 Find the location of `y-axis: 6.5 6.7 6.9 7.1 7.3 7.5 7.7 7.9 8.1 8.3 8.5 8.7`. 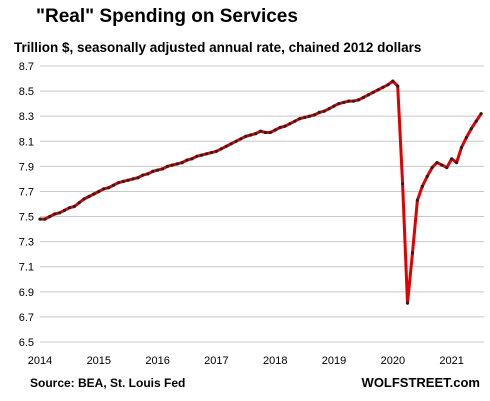

y-axis: 6.5 6.7 6.9 7.1 7.3 7.5 7.7 7.9 8.1 8.3 8.5 8.7 is located at coordinates (26, 205).